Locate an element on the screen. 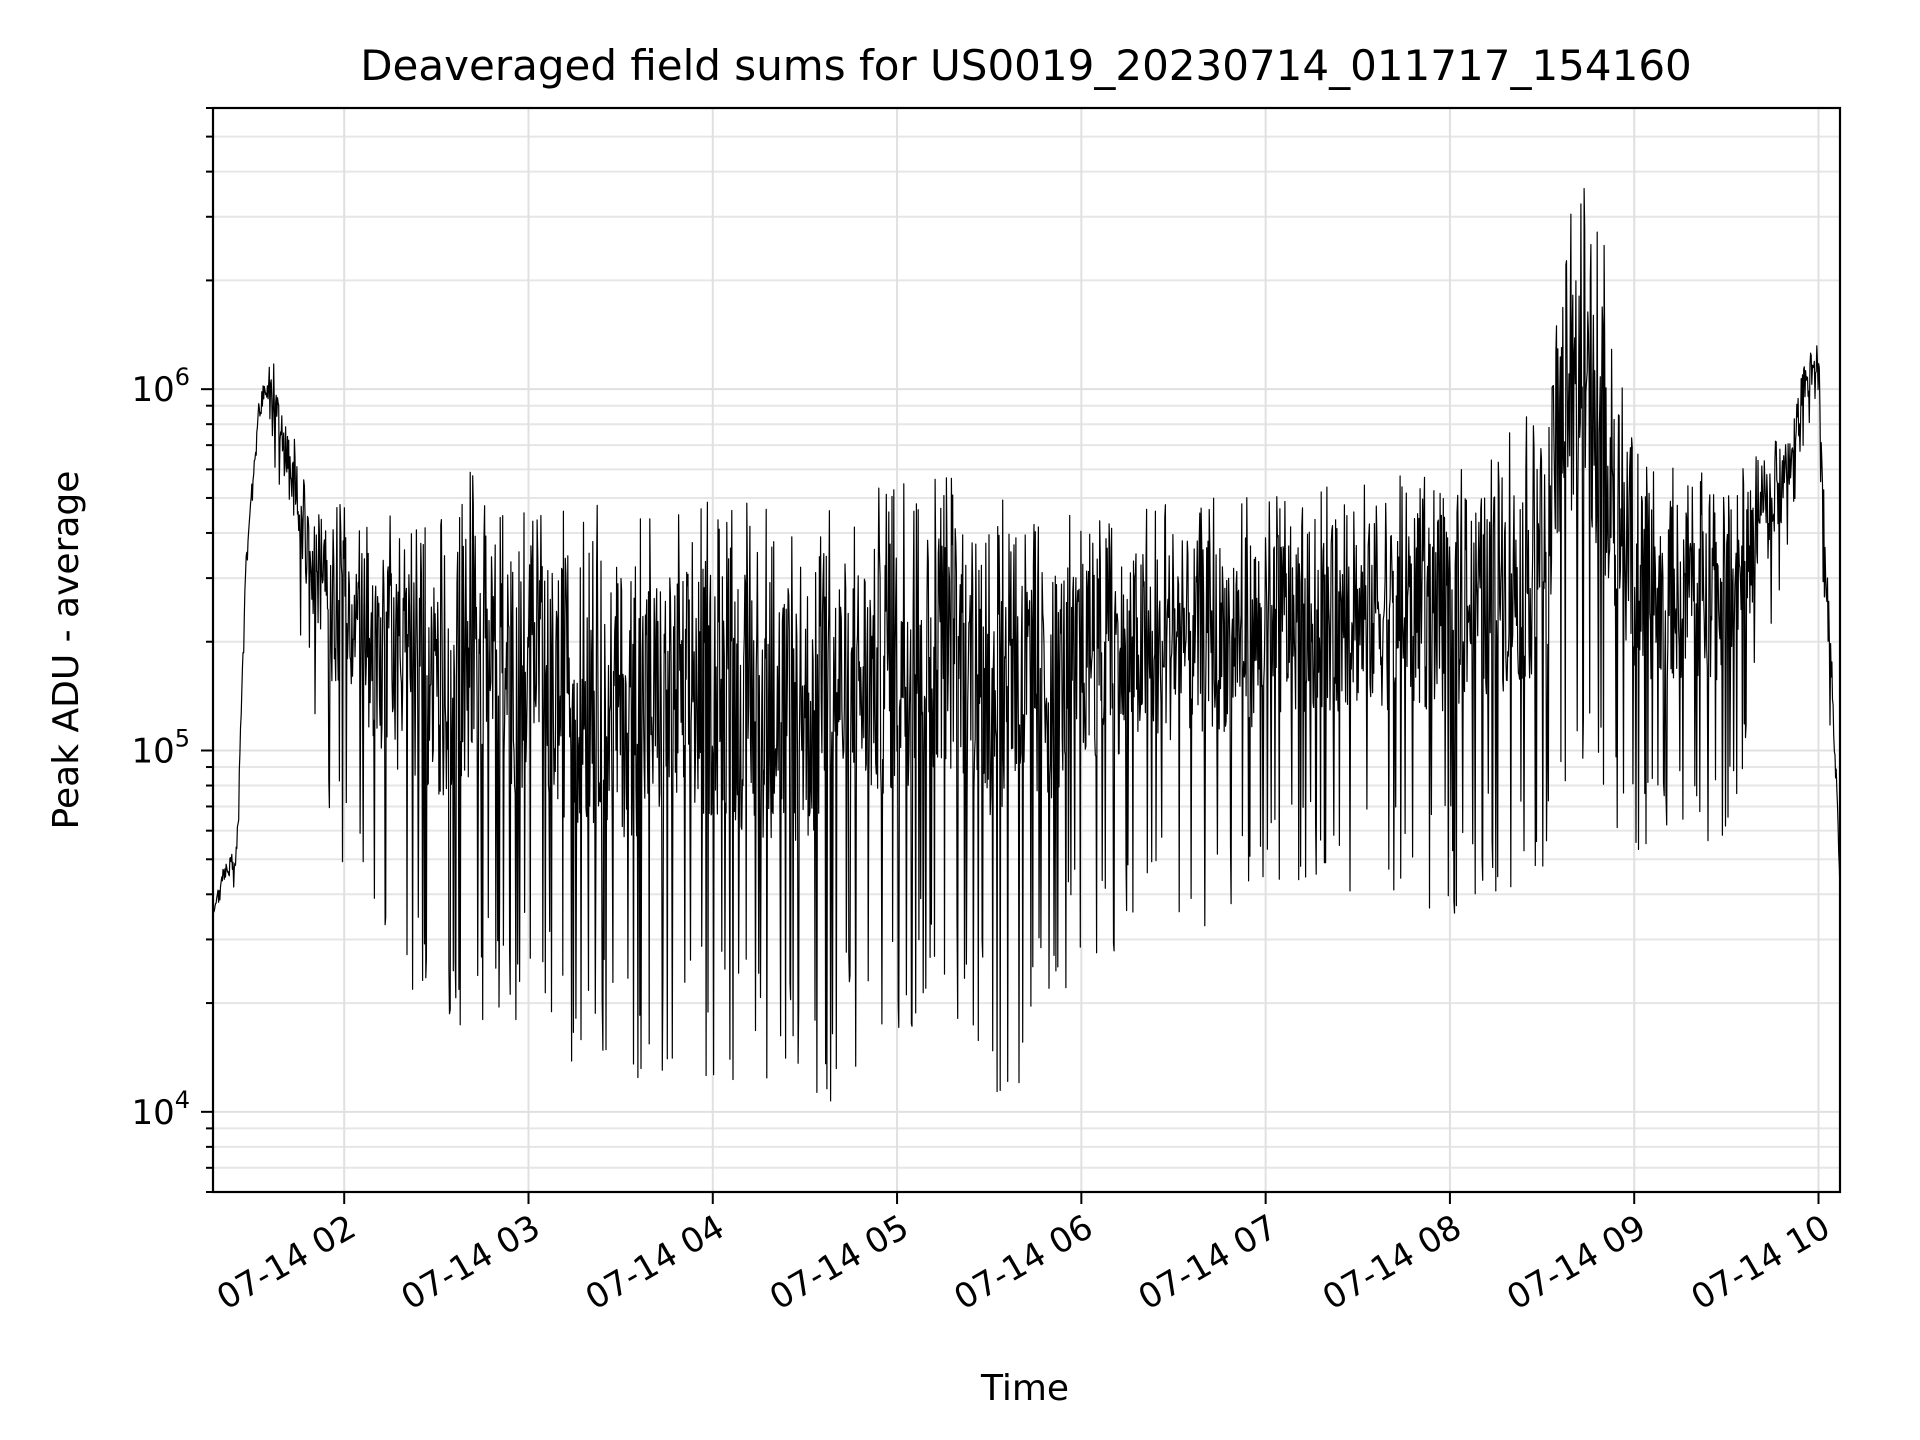  y-axis-label: Peak ADU - average is located at coordinates (66, 650).